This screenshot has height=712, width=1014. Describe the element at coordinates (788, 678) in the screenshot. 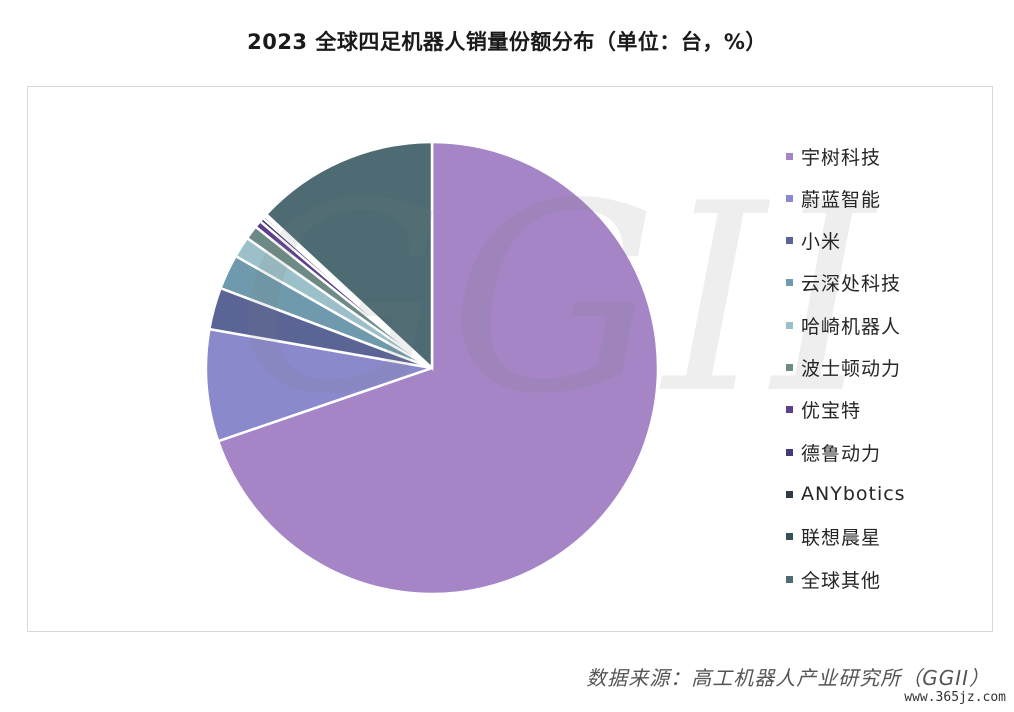

I see `source-note: 数据来源：高工机器人产业研究所（GGII）` at that location.